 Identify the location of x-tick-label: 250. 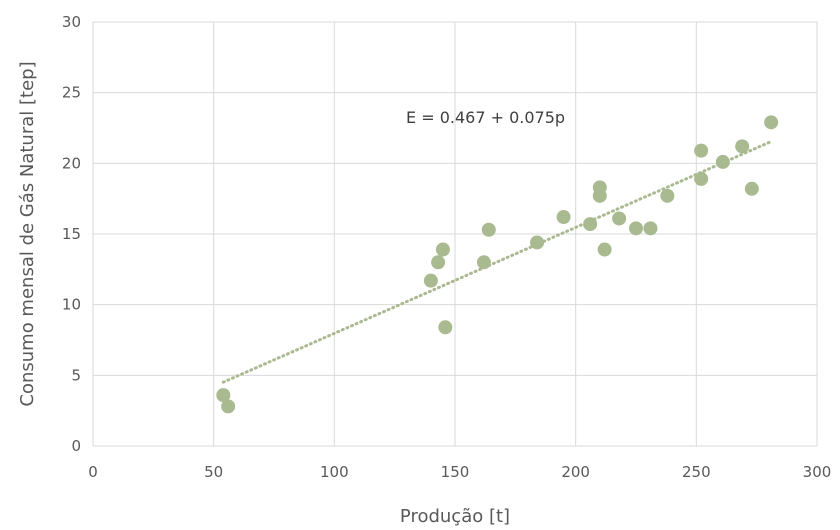
(696, 472).